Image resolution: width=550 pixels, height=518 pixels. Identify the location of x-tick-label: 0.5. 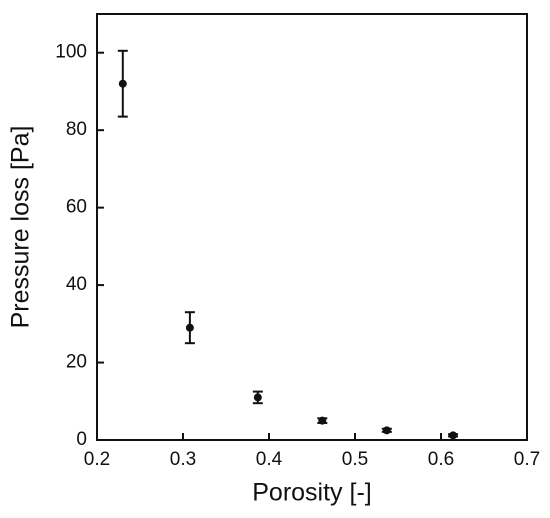
(355, 459).